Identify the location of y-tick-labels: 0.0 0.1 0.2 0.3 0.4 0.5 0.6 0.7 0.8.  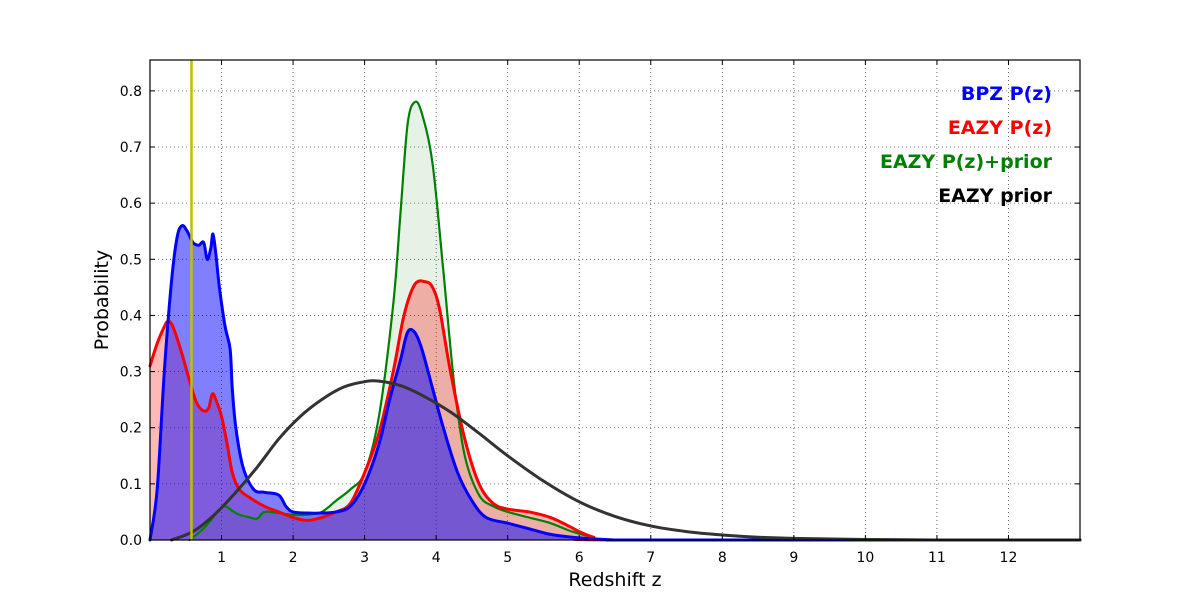
(131, 316).